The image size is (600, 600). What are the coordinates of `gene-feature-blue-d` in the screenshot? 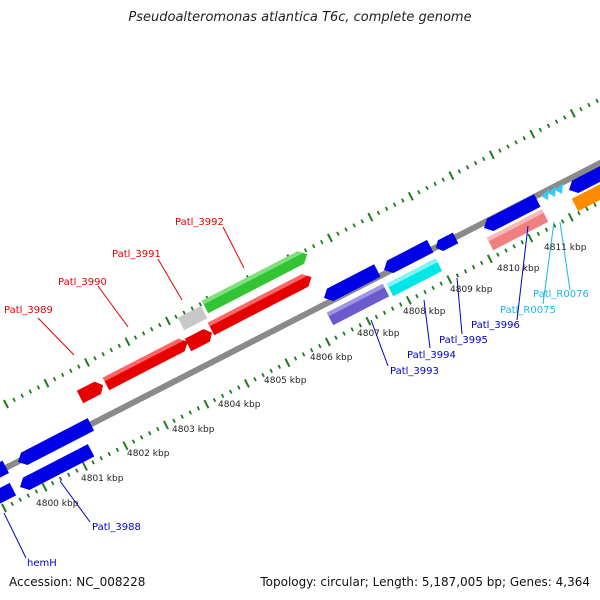 It's located at (511, 214).